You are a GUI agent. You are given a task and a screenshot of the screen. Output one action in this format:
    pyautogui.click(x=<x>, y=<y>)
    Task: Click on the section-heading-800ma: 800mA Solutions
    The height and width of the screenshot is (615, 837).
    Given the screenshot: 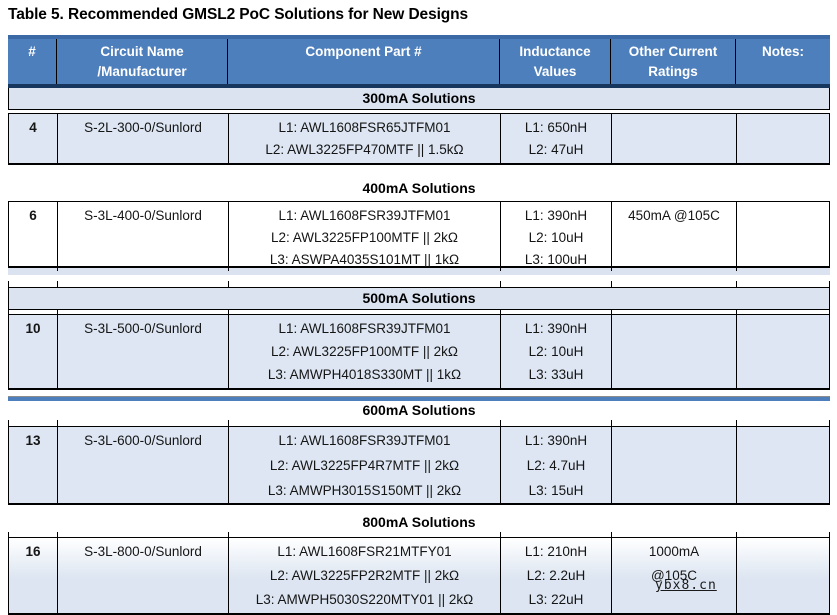 What is the action you would take?
    pyautogui.click(x=419, y=522)
    